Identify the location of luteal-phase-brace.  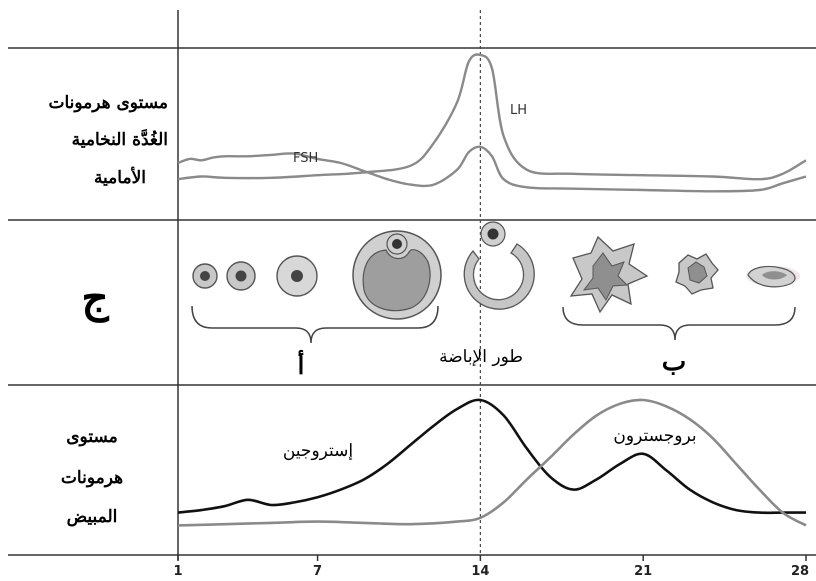
(679, 323).